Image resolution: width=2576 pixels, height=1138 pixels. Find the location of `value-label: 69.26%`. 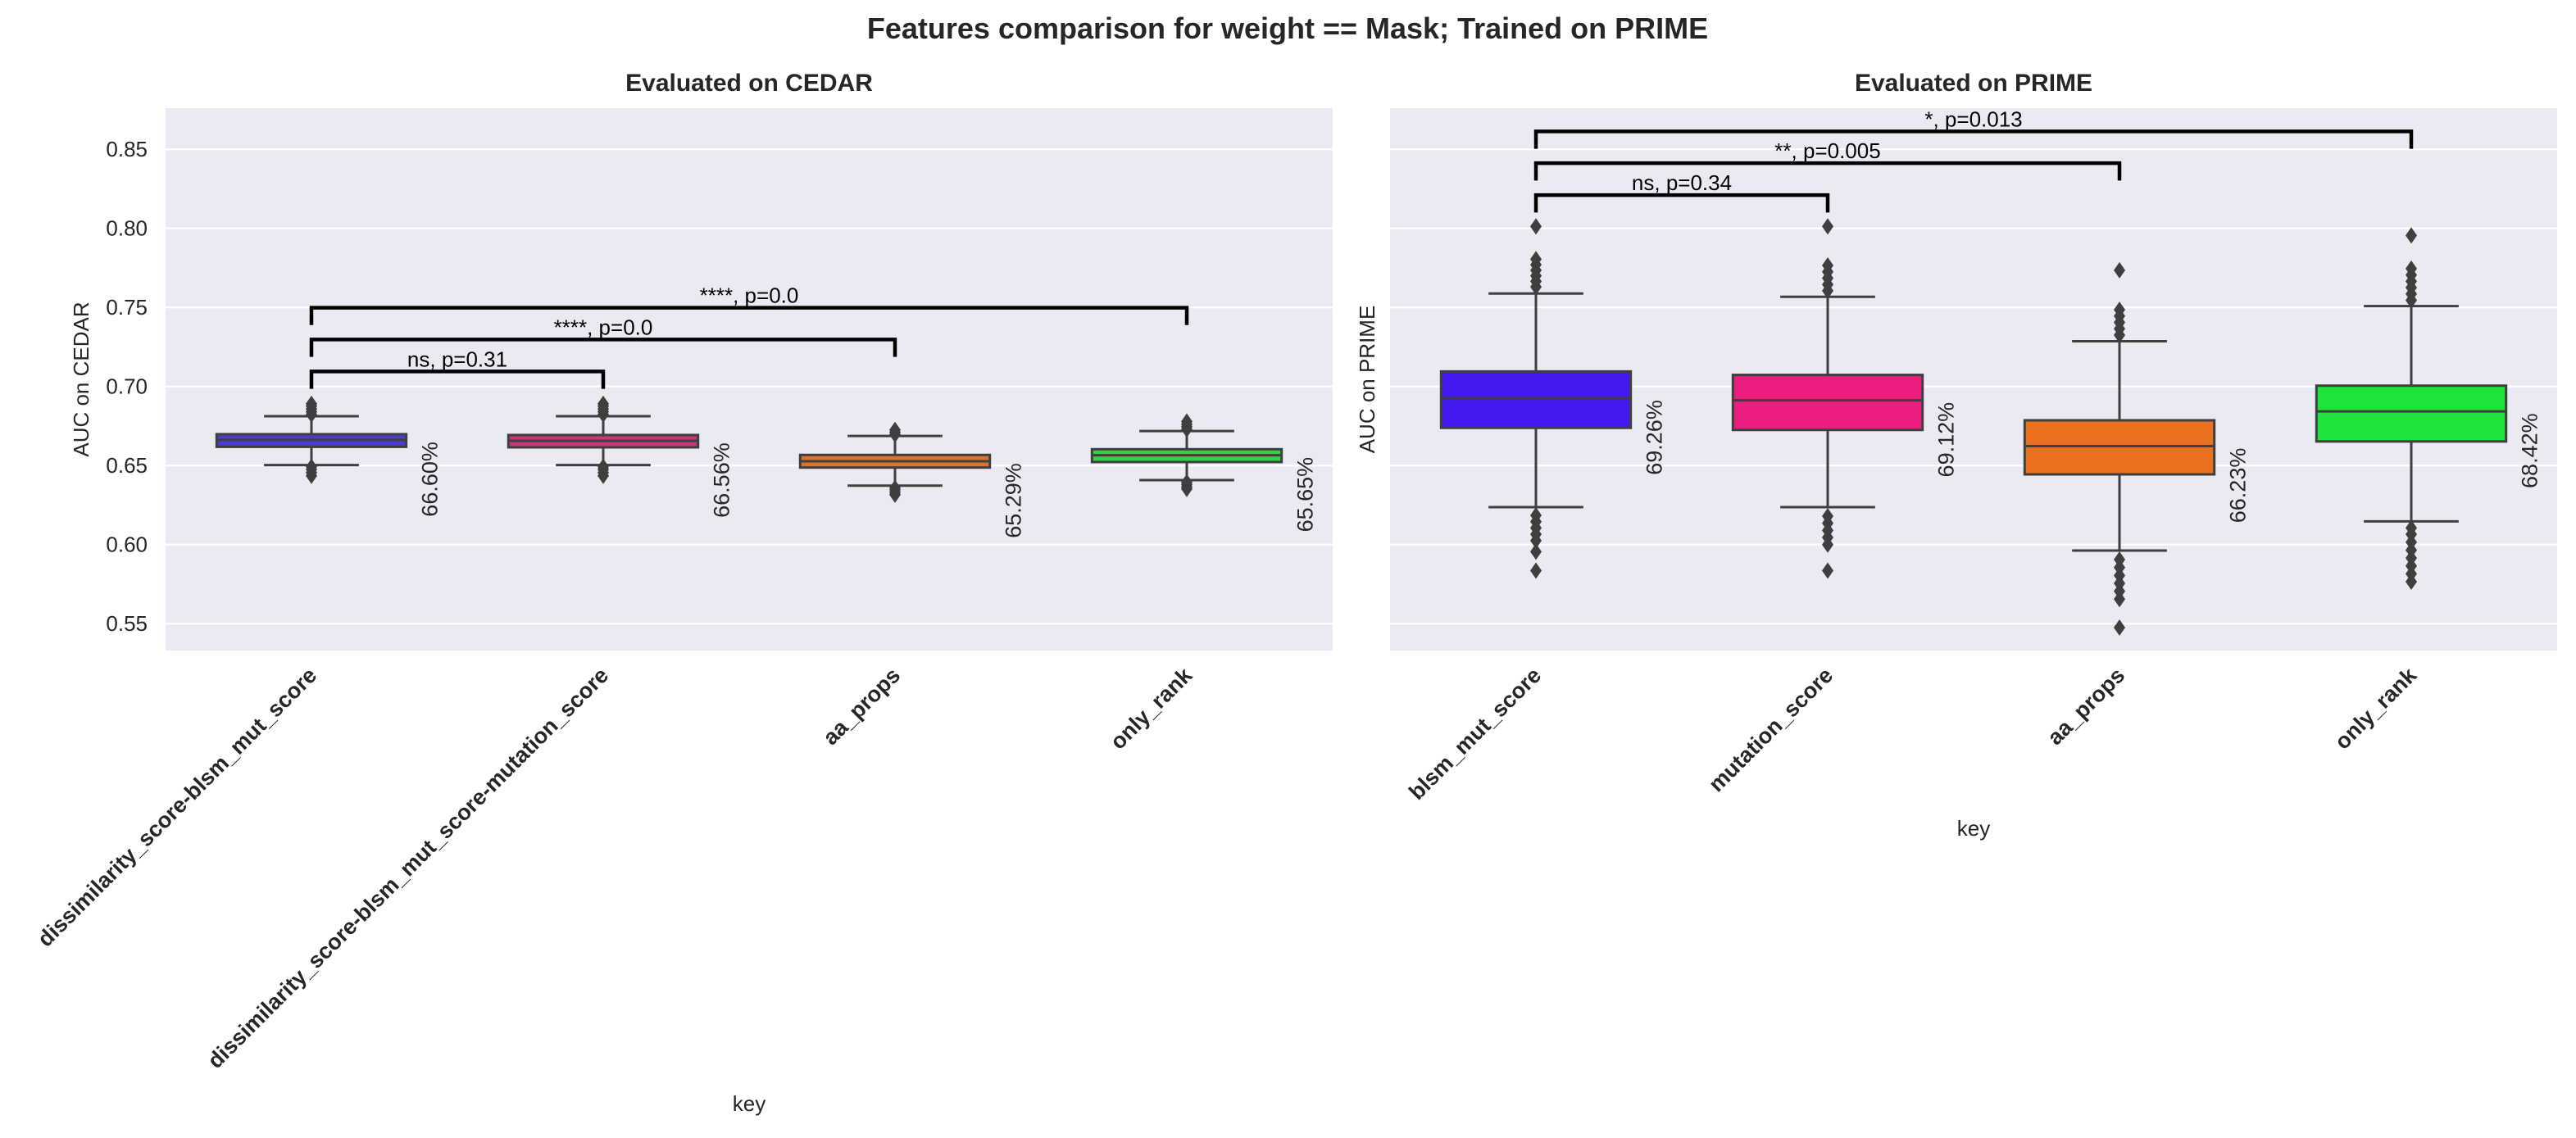

value-label: 69.26% is located at coordinates (1654, 437).